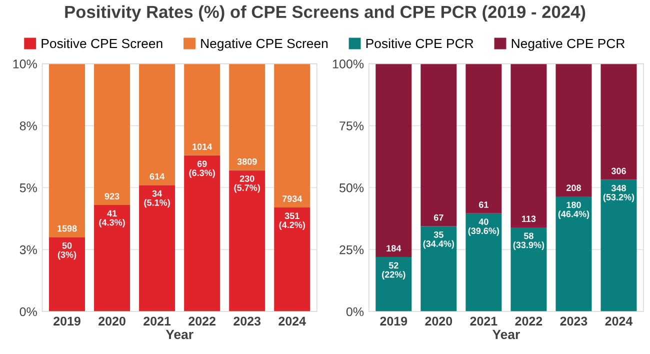  I want to click on y-tick-label: 25%, so click(352, 249).